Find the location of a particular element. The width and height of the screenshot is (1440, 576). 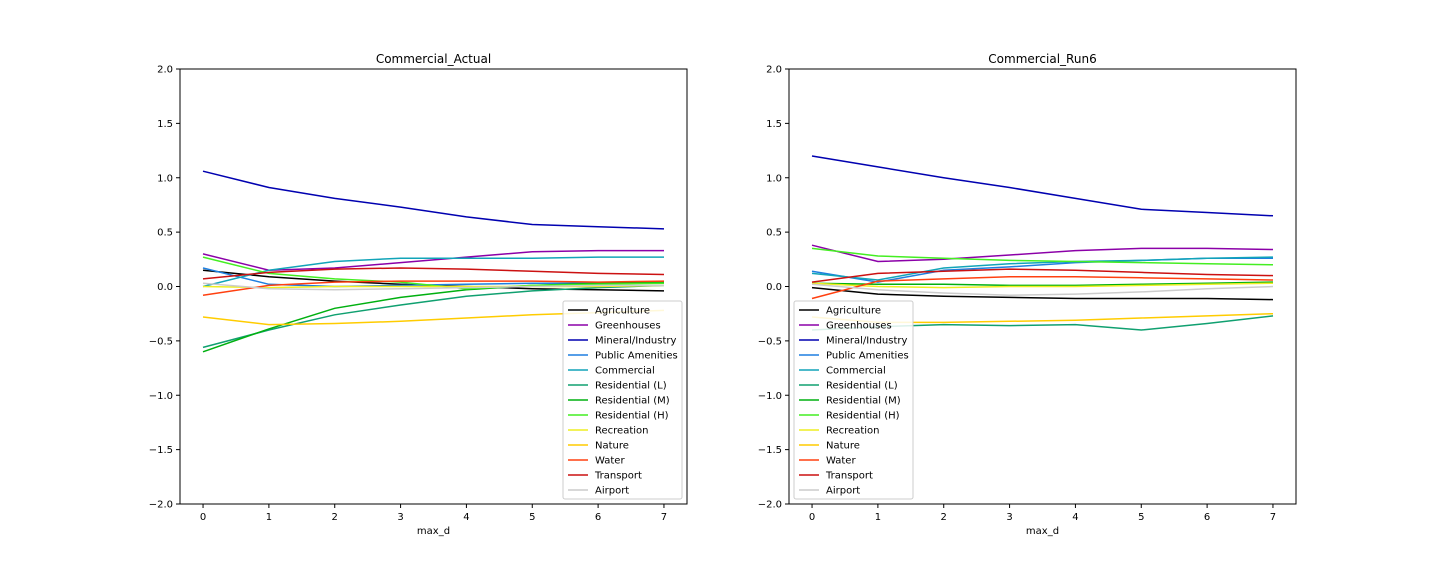

series-lines is located at coordinates (1042, 243).